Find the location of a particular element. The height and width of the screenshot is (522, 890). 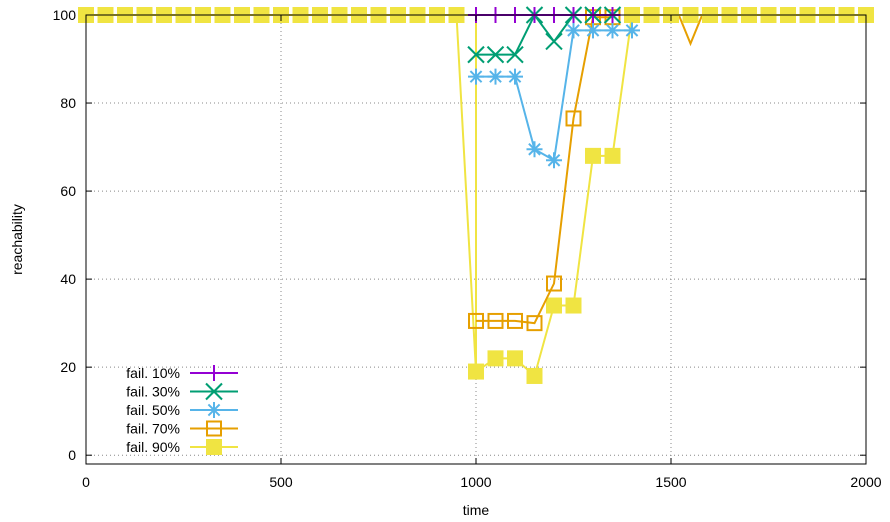

x-axis-label: time is located at coordinates (476, 510).